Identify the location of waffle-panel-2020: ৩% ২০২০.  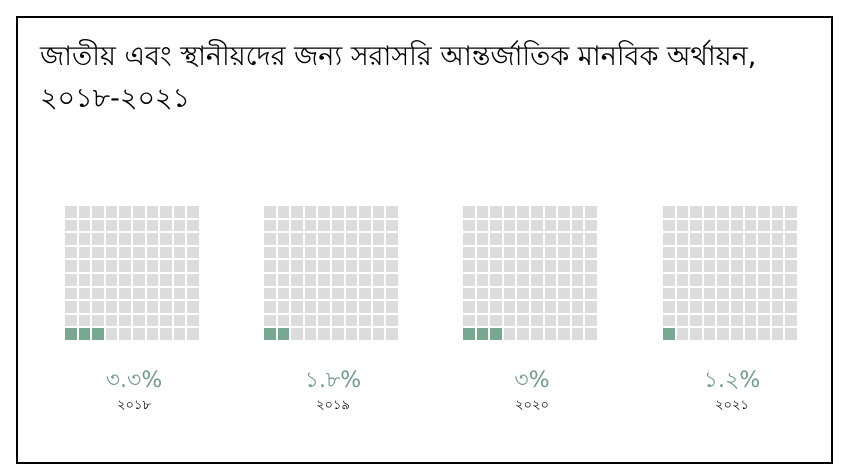
(532, 310).